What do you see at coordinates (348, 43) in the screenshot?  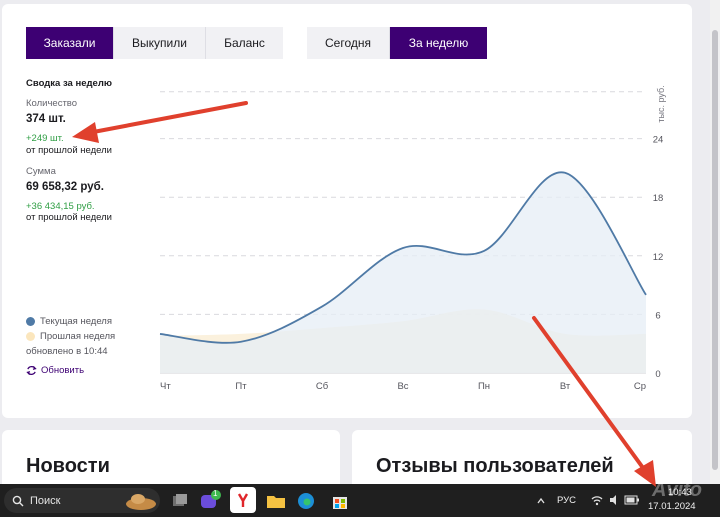 I see `tab-today: Сегодня` at bounding box center [348, 43].